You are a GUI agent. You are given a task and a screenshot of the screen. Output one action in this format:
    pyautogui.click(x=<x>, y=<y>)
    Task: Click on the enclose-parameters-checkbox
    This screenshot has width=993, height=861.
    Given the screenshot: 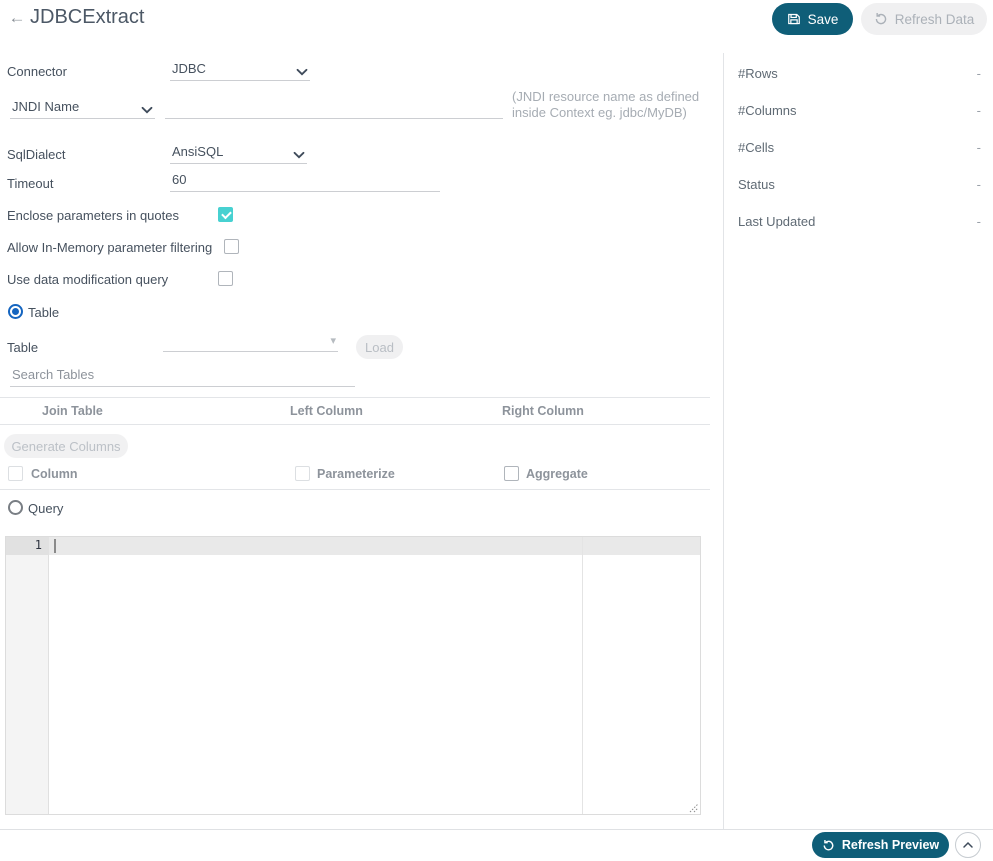 What is the action you would take?
    pyautogui.click(x=225, y=214)
    